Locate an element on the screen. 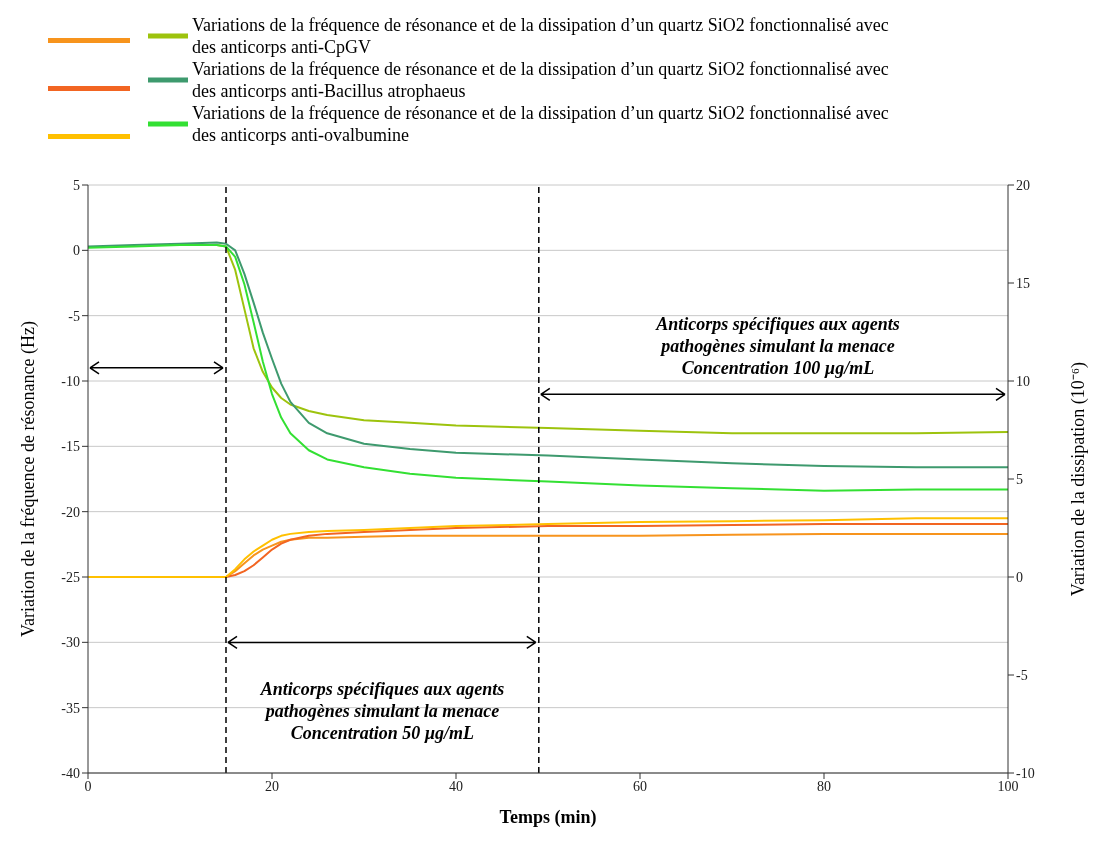  x-tick-label: 0 is located at coordinates (88, 786).